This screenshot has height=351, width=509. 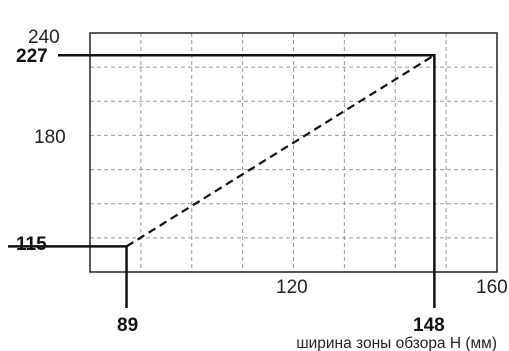 I want to click on marker-label-227: 227, so click(x=32, y=56).